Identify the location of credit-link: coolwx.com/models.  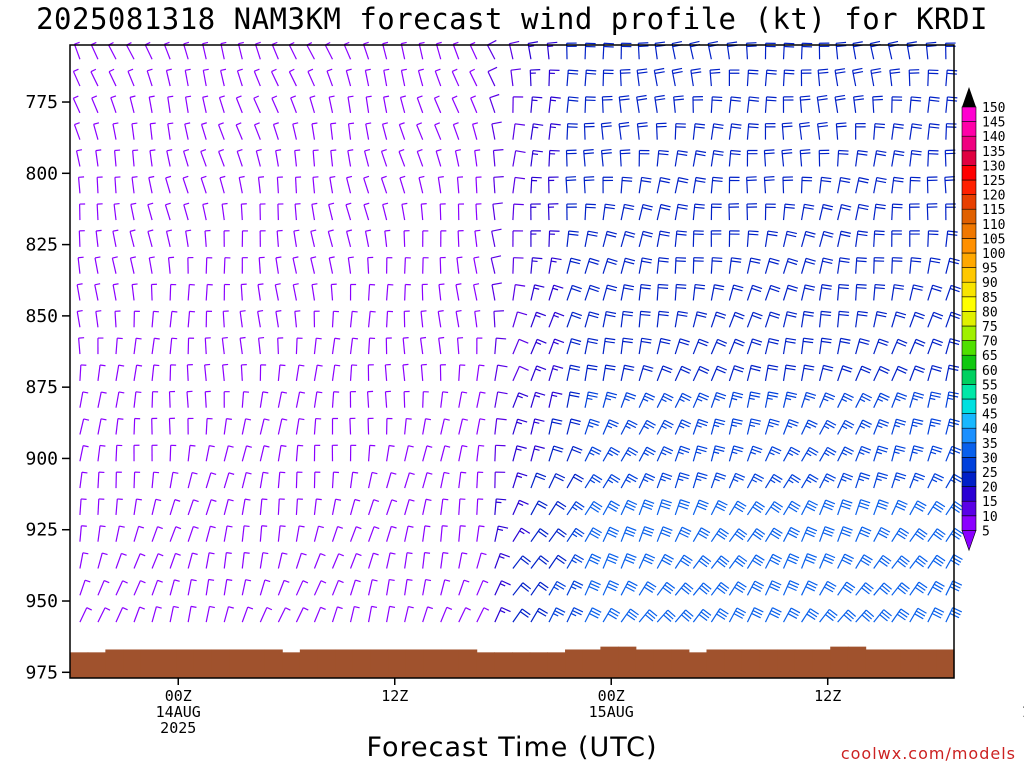
(928, 753).